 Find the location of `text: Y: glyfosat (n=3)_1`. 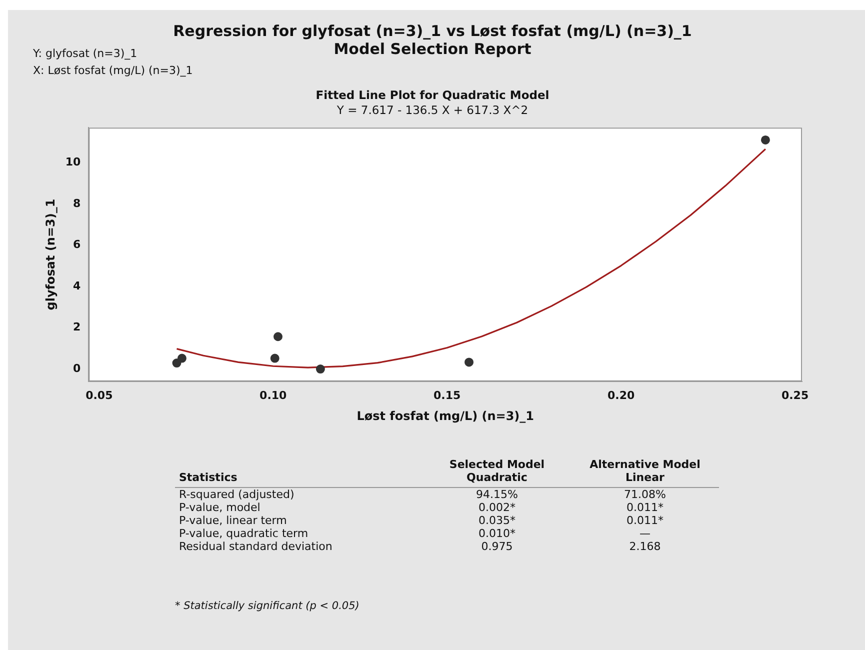

text: Y: glyfosat (n=3)_1 is located at coordinates (85, 53).